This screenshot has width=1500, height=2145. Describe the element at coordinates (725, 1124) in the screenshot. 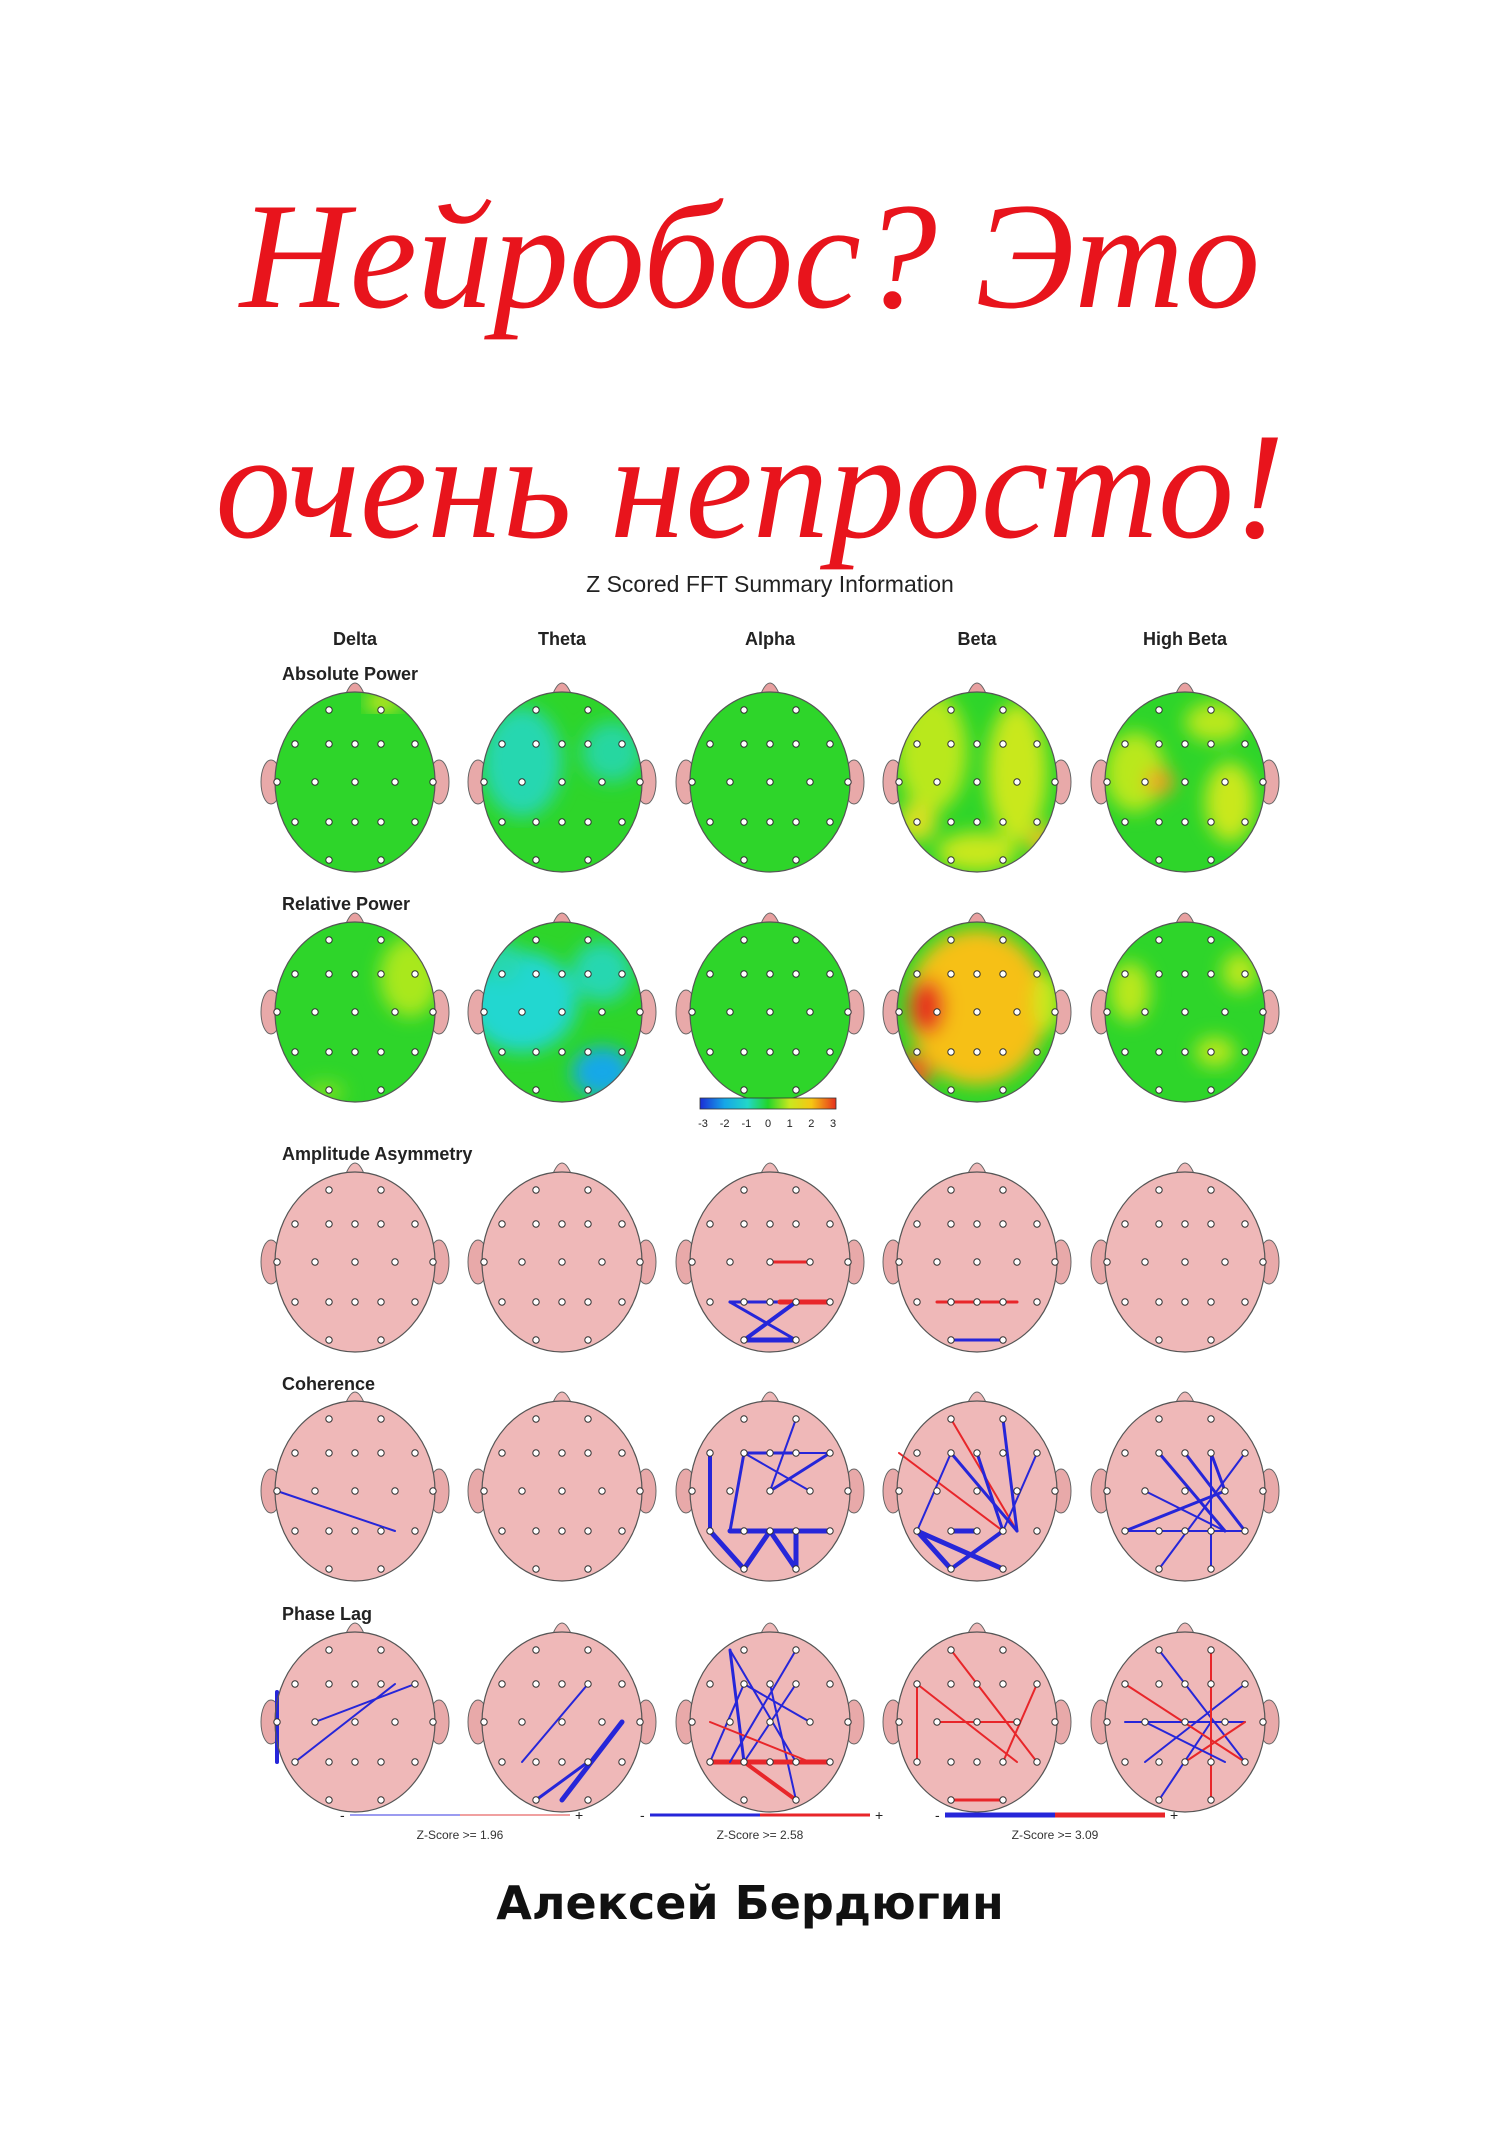

I see `scale-tick: -2` at that location.